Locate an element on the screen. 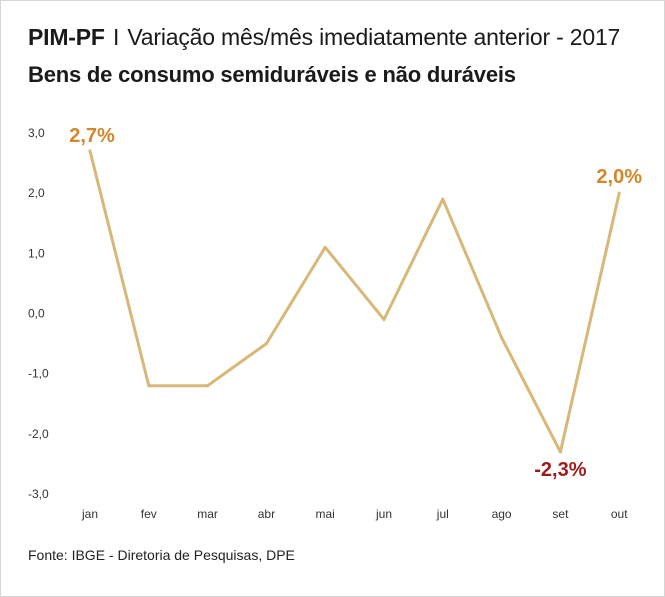  x-axis-ticks: jan fev mar abr mai jun jul ago set out is located at coordinates (354, 514).